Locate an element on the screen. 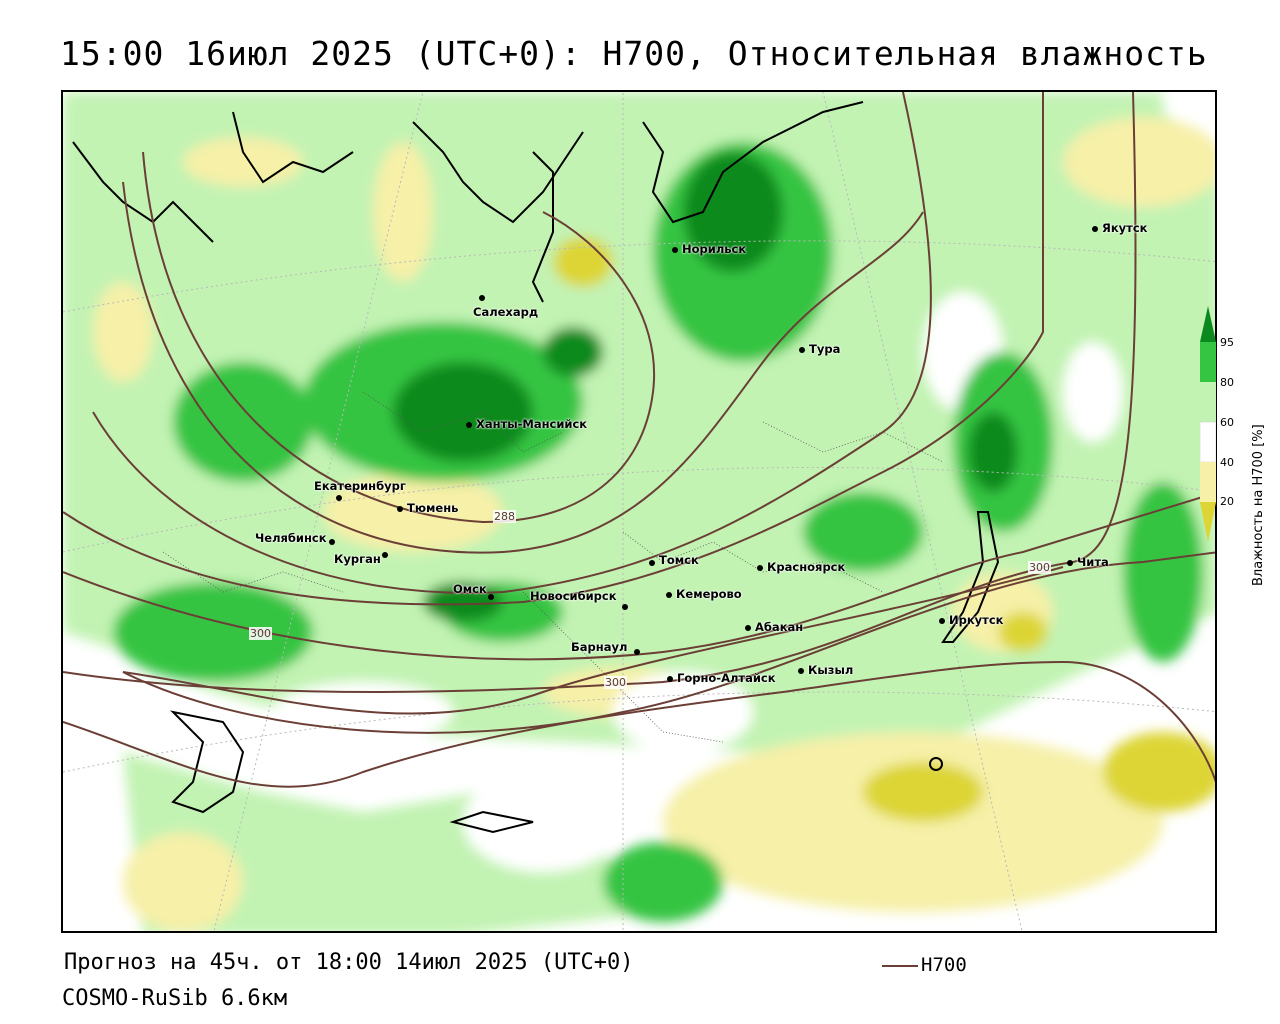  city-marker: Ханты-Мансийск is located at coordinates (526, 424).